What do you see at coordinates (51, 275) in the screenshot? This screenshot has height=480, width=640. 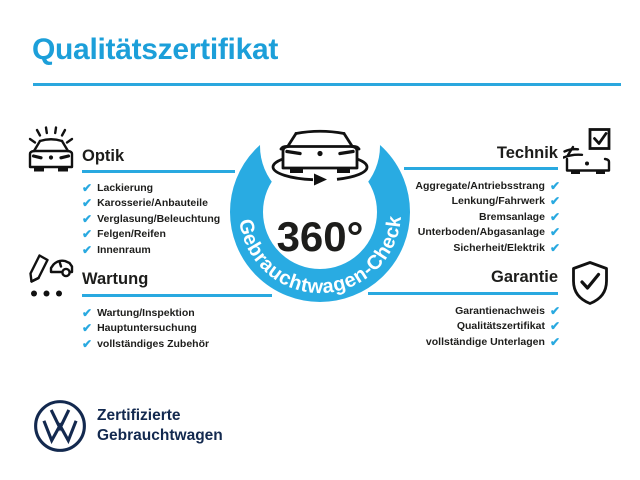 I see `checklist-pencil-icon` at bounding box center [51, 275].